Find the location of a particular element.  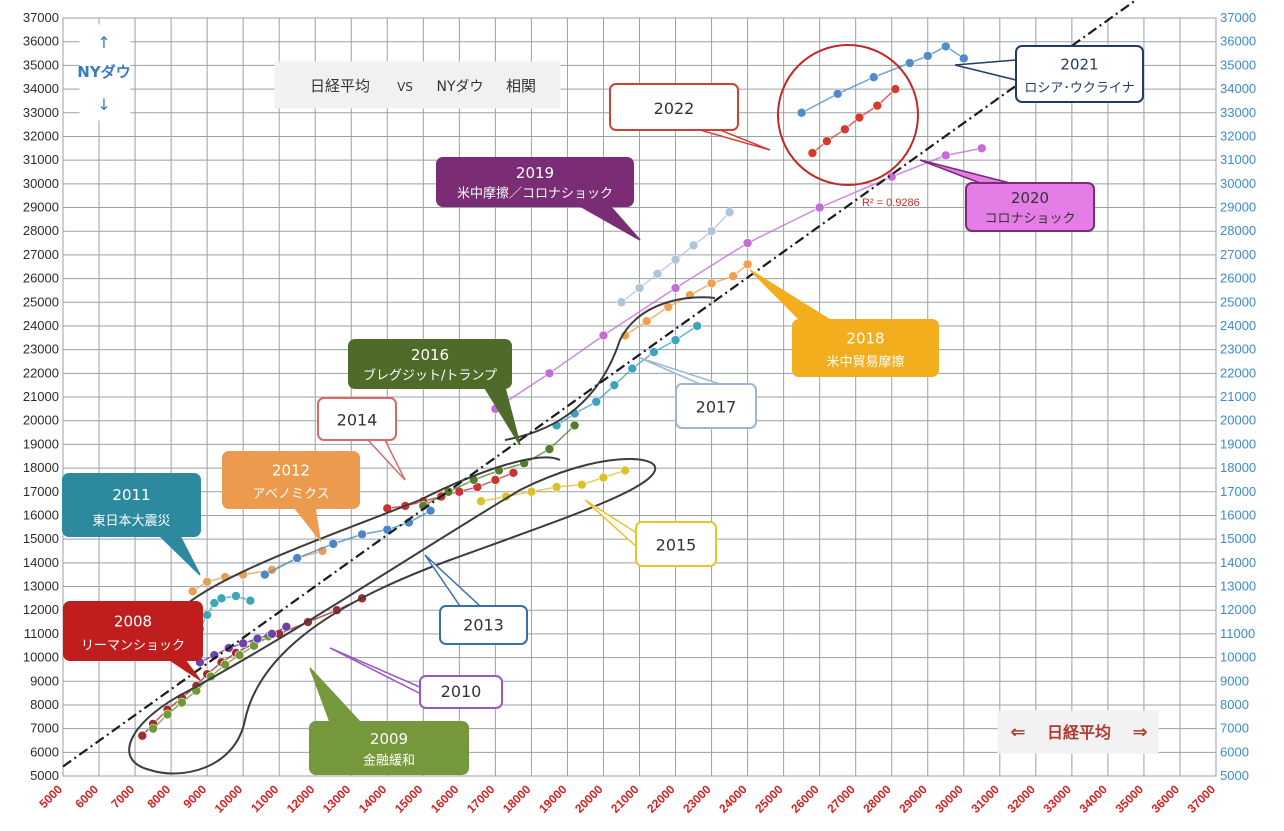

y-tick-label-right: 21000 is located at coordinates (1238, 396).